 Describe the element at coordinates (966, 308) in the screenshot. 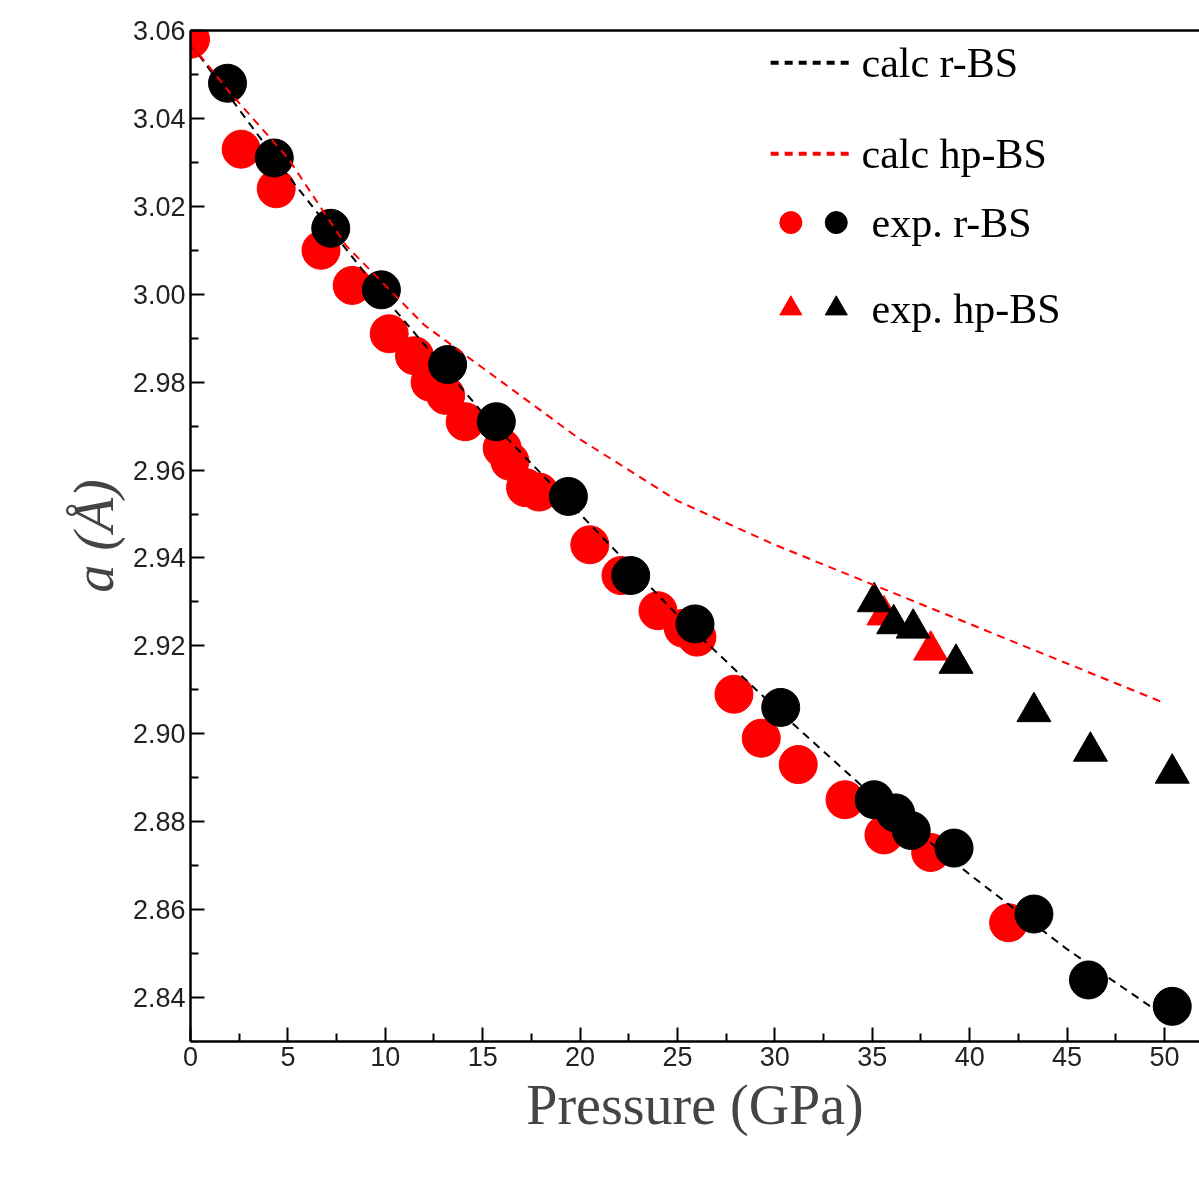

I see `legend-label: exp. hp-BS` at that location.